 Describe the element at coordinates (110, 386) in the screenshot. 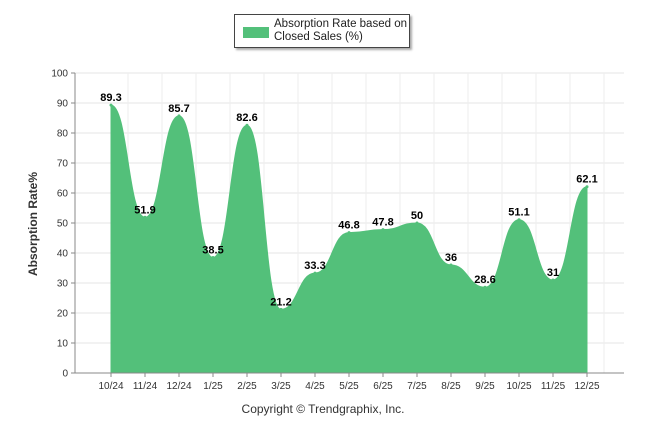

I see `x-tick-label: 10/24` at that location.